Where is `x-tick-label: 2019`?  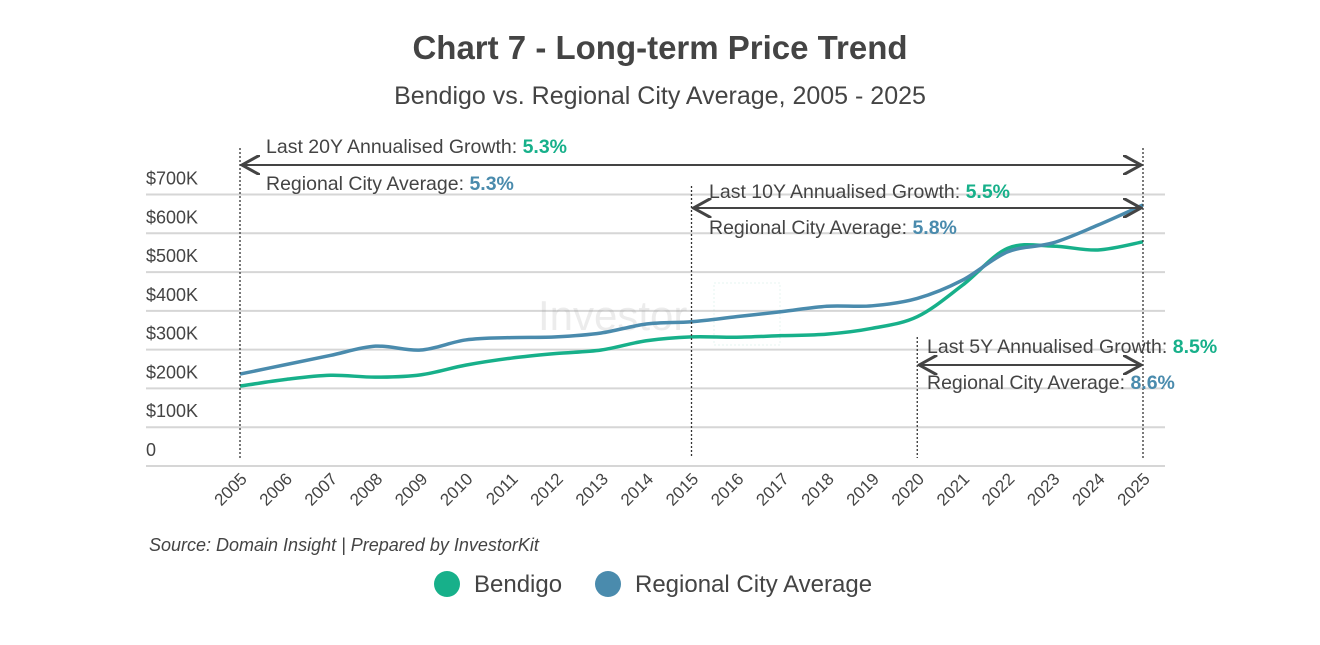
x-tick-label: 2019 is located at coordinates (863, 489).